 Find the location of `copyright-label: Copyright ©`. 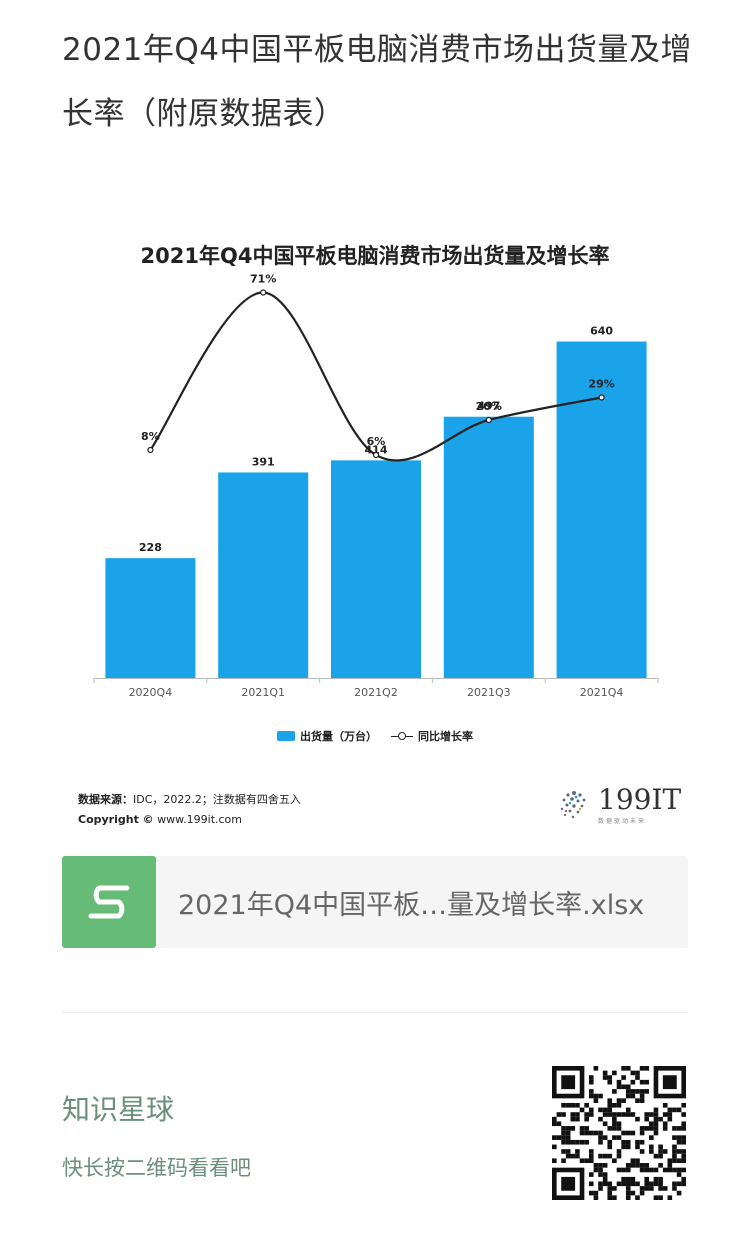

copyright-label: Copyright © is located at coordinates (116, 819).